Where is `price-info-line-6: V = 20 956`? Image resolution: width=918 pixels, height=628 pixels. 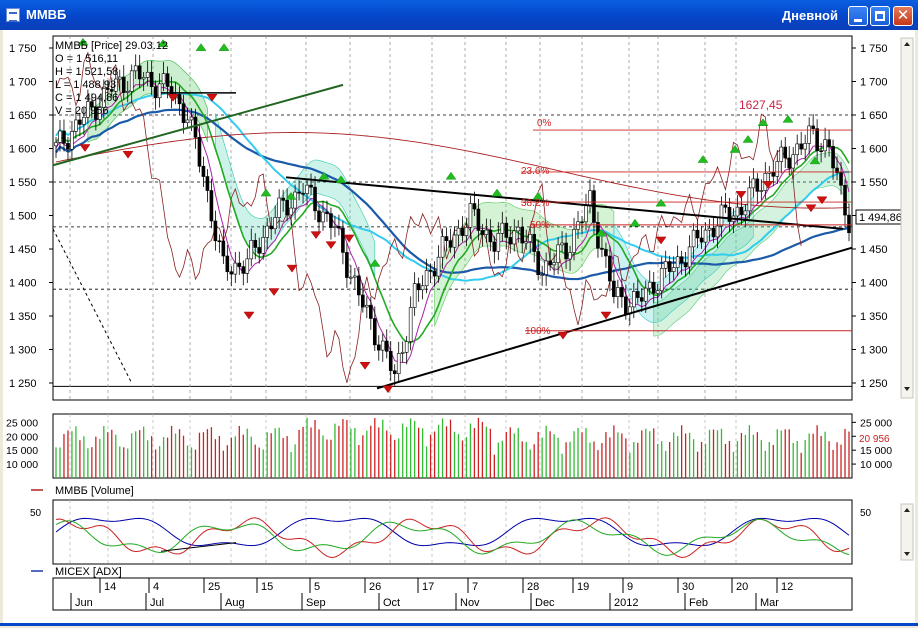 price-info-line-6: V = 20 956 is located at coordinates (82, 111).